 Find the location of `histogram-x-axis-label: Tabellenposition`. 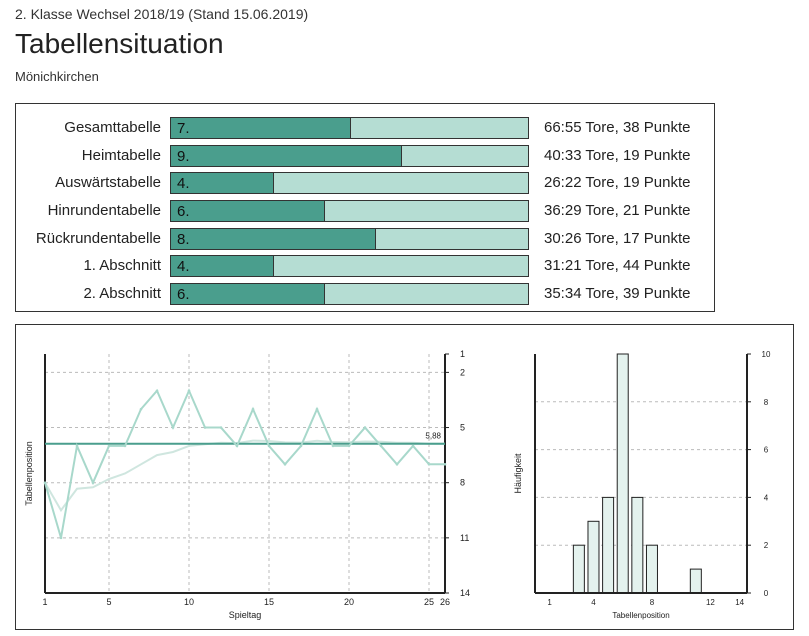

histogram-x-axis-label: Tabellenposition is located at coordinates (640, 615).